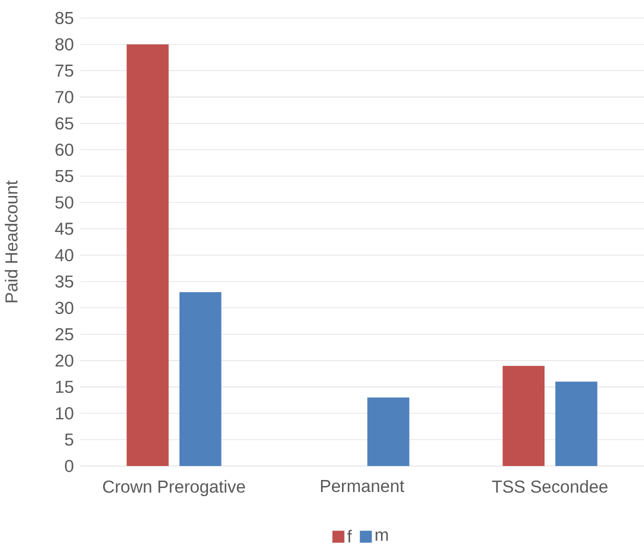 Image resolution: width=644 pixels, height=558 pixels. Describe the element at coordinates (64, 18) in the screenshot. I see `y-tick-label: 85` at that location.